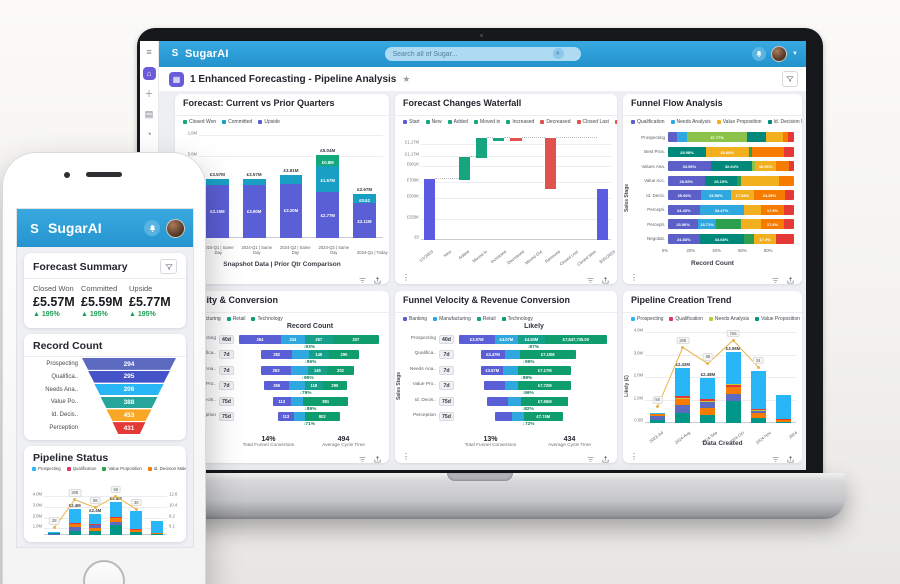 The height and width of the screenshot is (584, 900). I want to click on legend-item: Id. Decision Mak, so click(784, 122).